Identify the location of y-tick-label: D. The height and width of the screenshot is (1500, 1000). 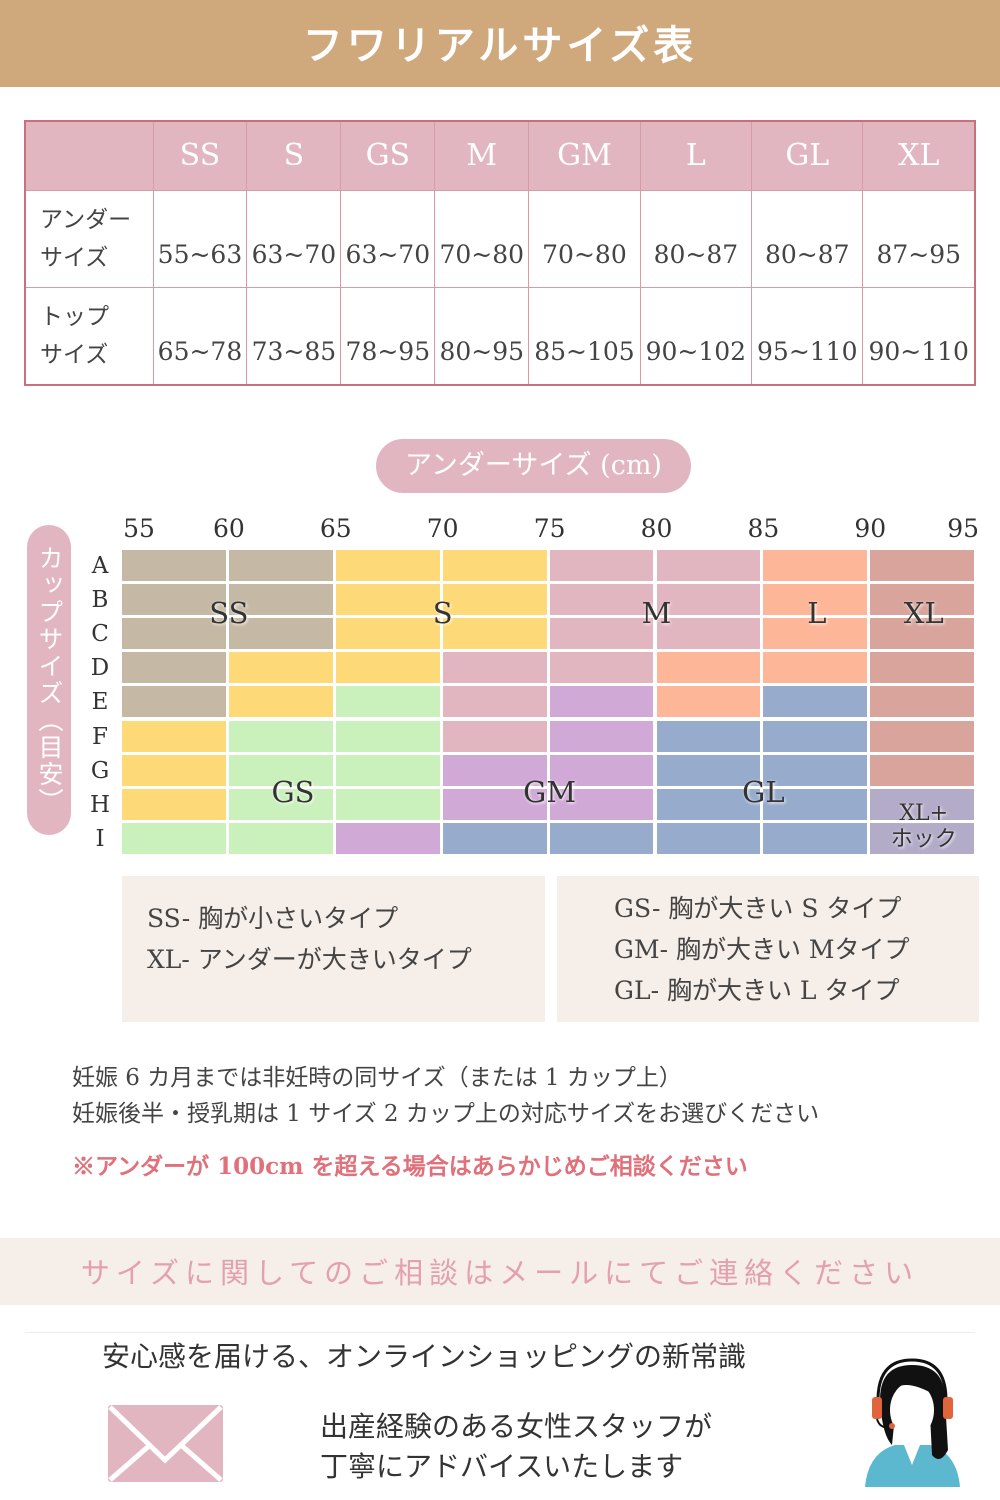
(100, 668).